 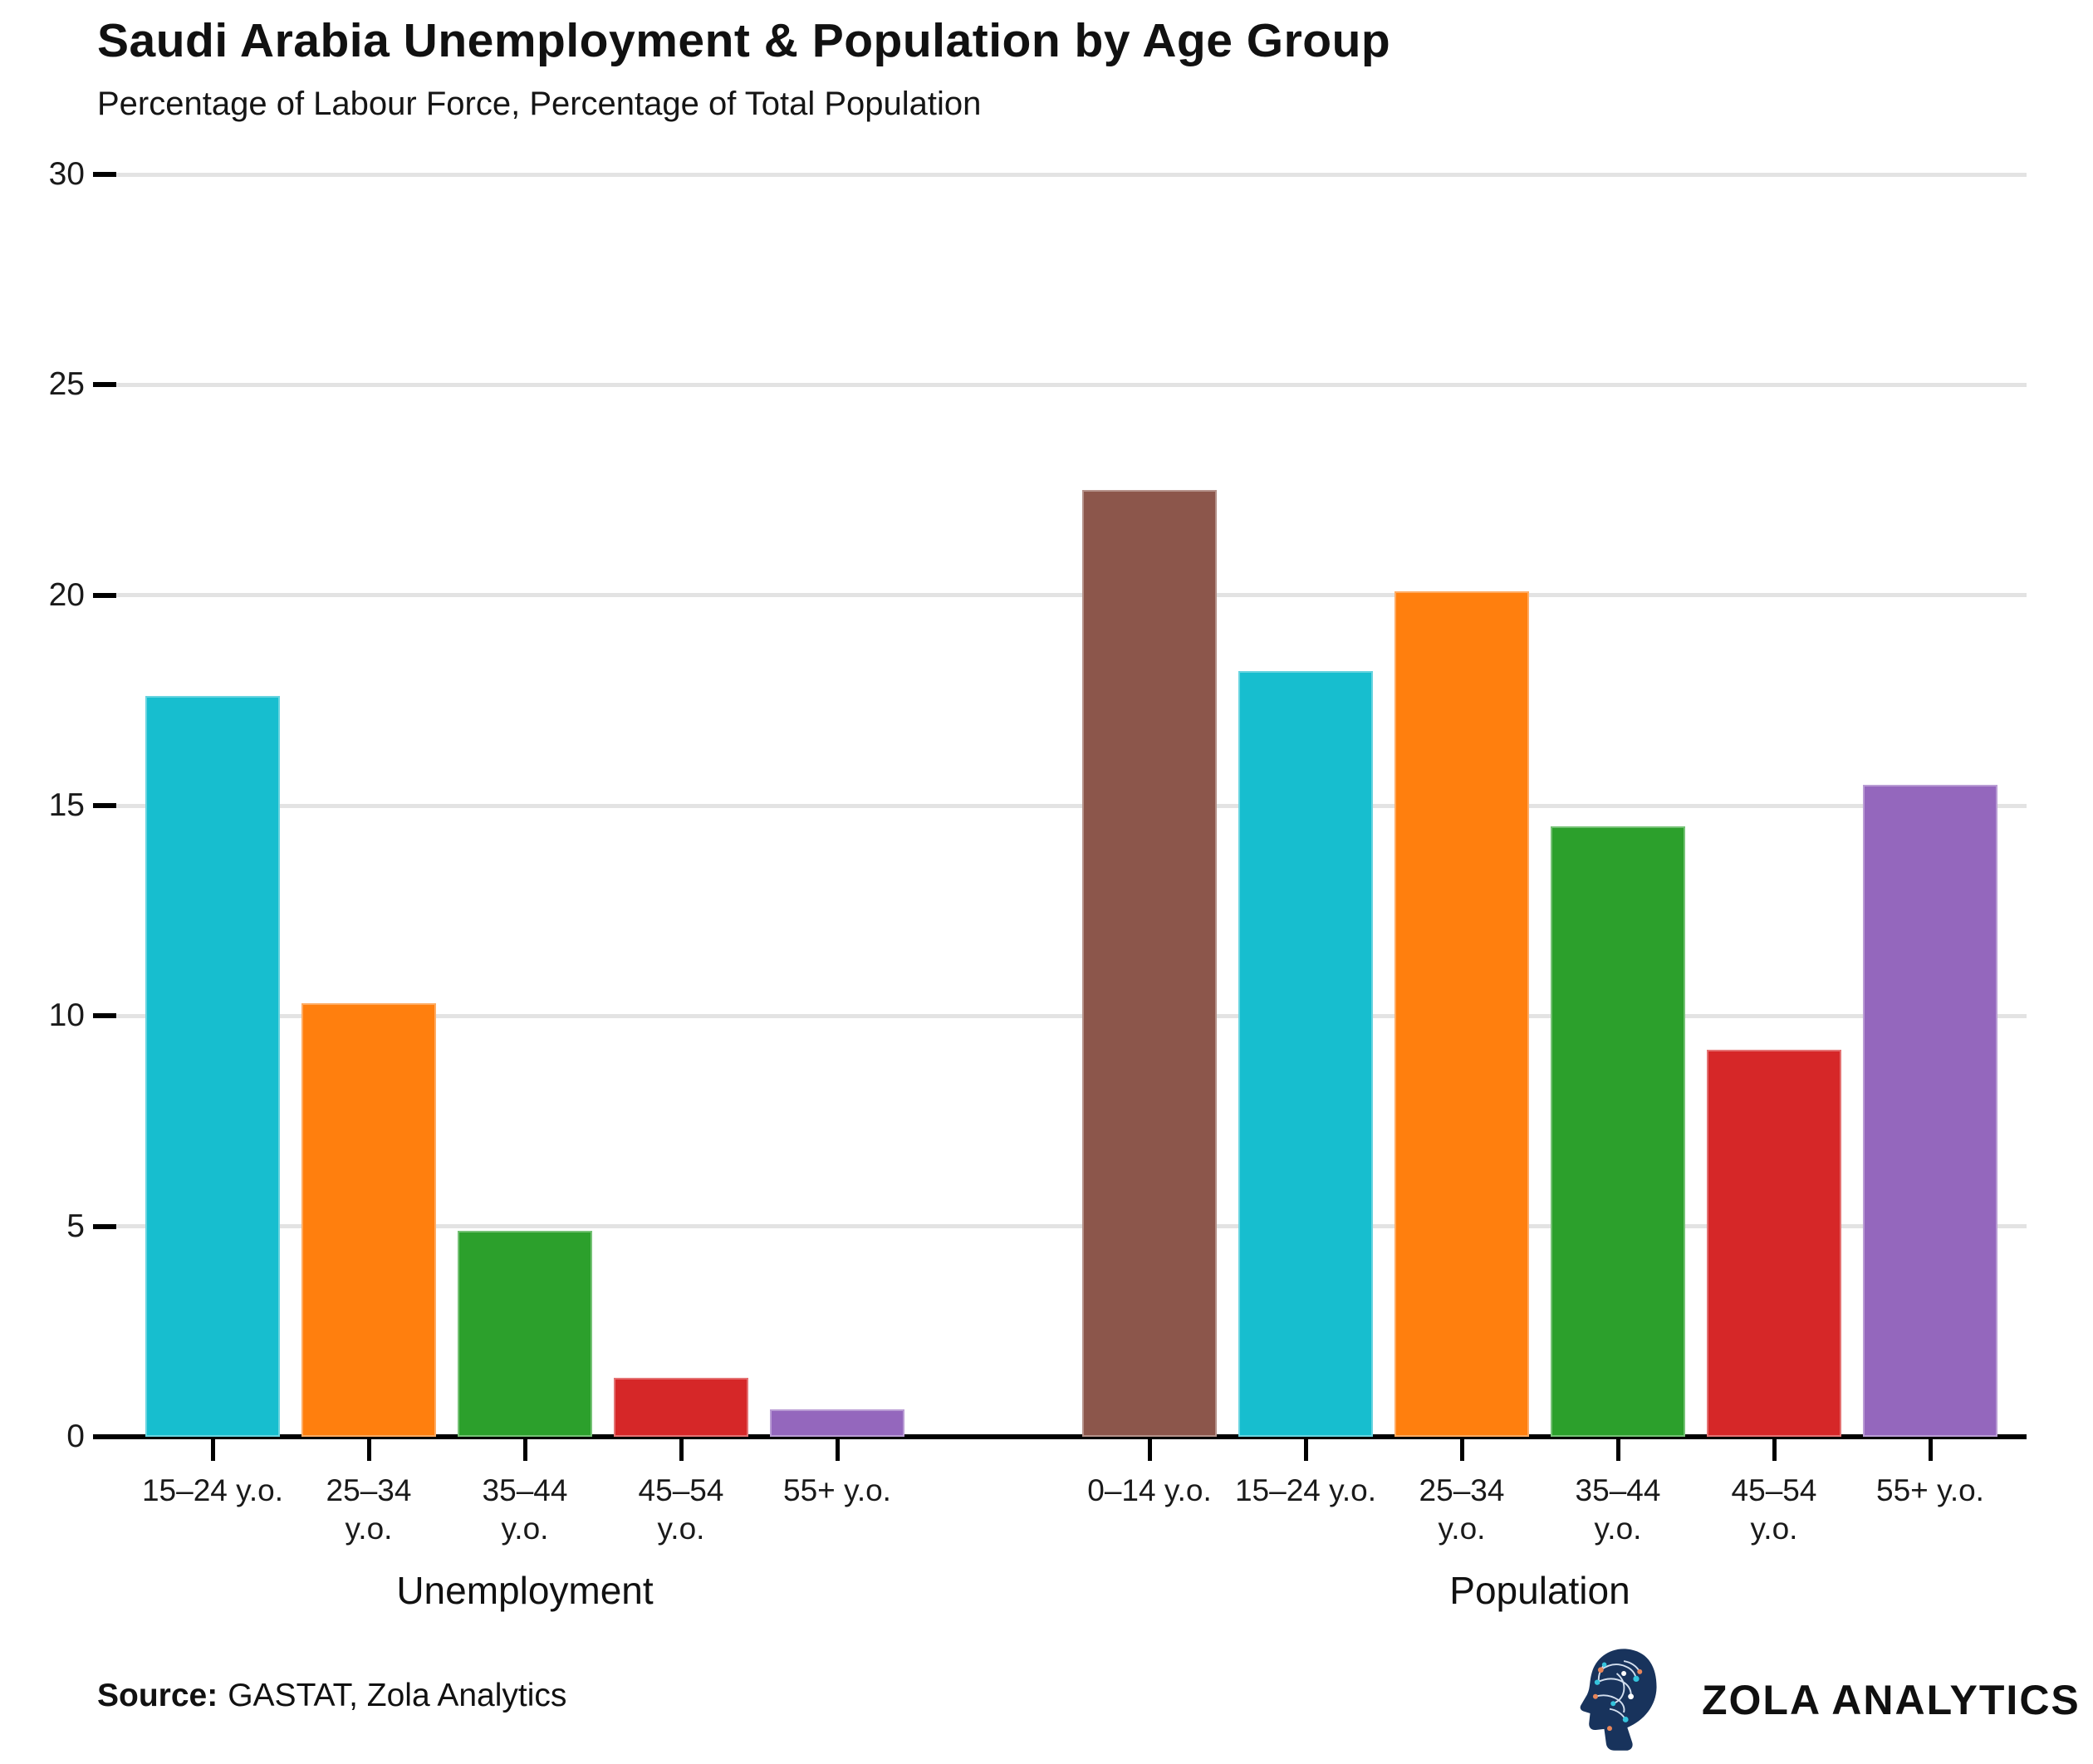 I want to click on x-axis-tick-population-55+-y-o, so click(x=1930, y=1450).